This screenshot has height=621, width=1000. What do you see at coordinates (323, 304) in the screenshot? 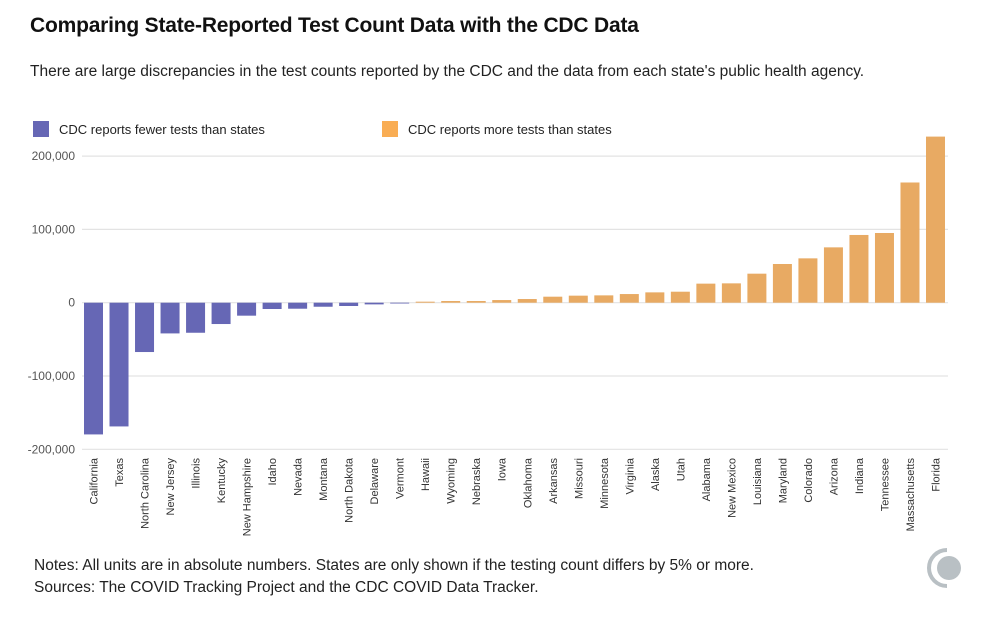
I see `bar-montana` at bounding box center [323, 304].